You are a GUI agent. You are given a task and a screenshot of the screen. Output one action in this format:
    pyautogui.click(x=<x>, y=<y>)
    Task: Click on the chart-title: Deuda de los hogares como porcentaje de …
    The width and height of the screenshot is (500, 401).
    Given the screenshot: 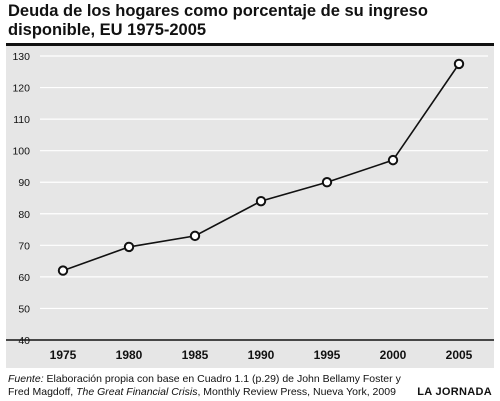 What is the action you would take?
    pyautogui.click(x=218, y=20)
    